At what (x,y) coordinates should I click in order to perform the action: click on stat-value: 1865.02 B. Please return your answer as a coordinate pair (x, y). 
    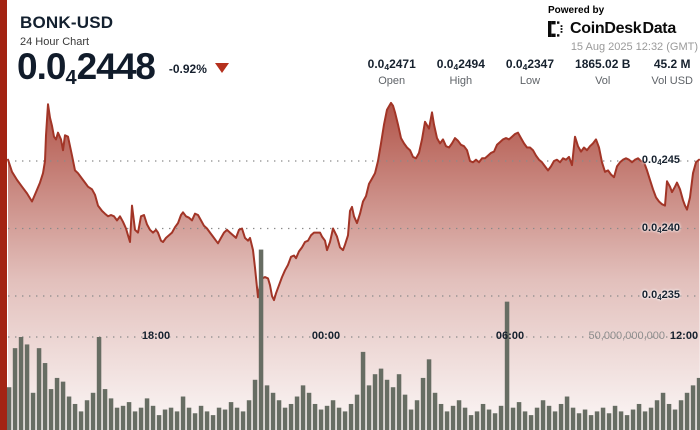
    Looking at the image, I should click on (603, 64).